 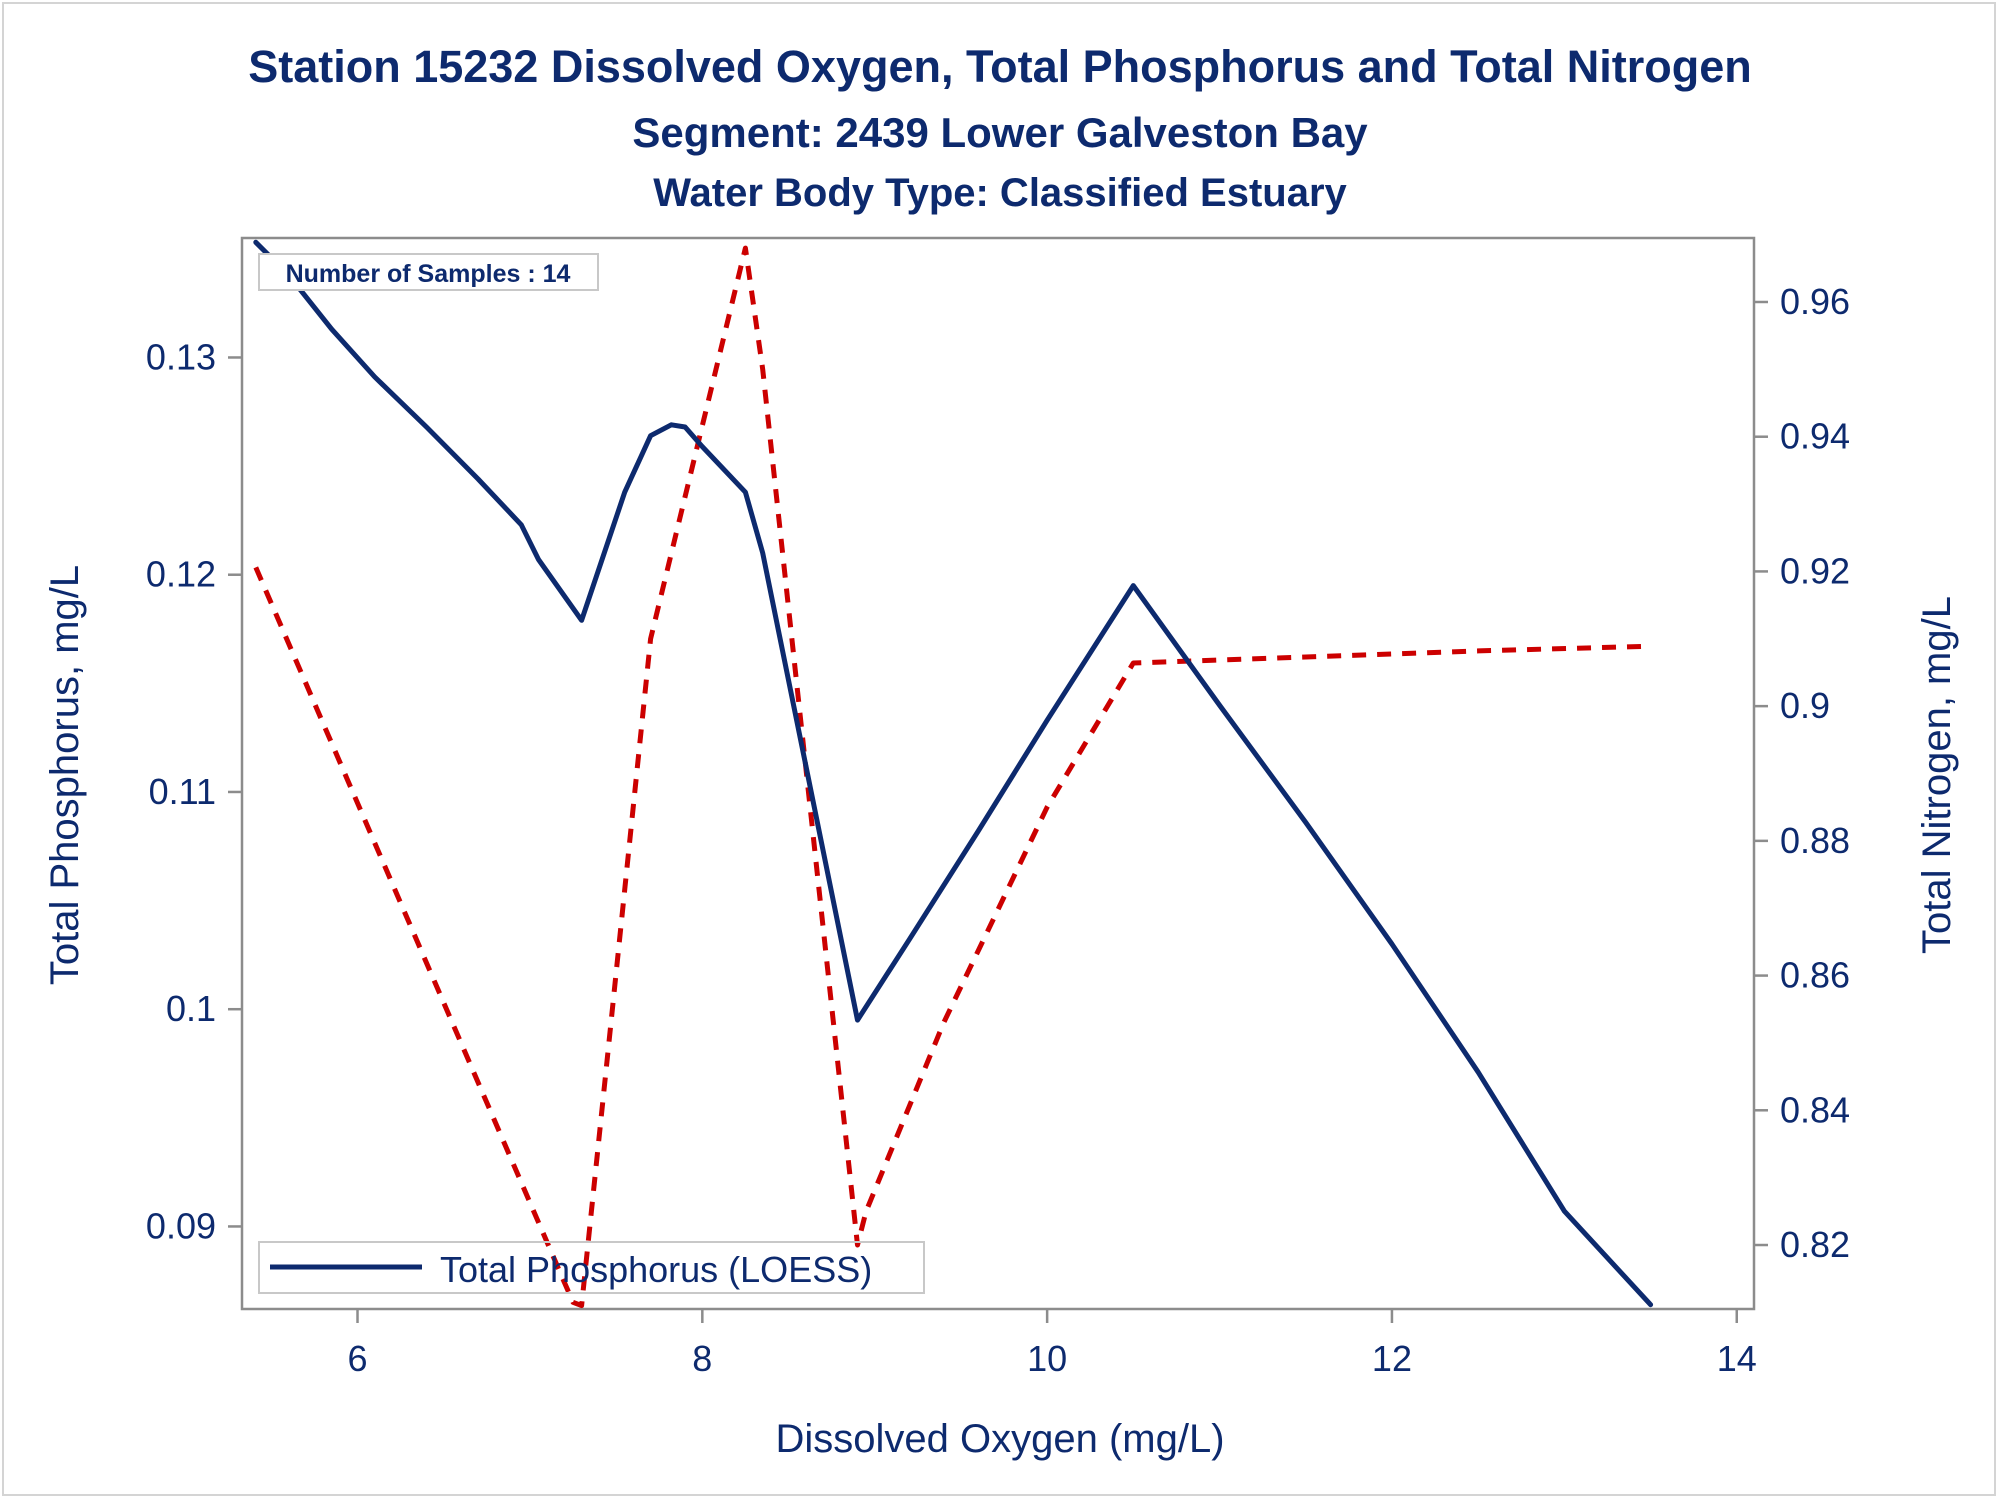 What do you see at coordinates (191, 1008) in the screenshot?
I see `y-tick-label-0-1: 0.1` at bounding box center [191, 1008].